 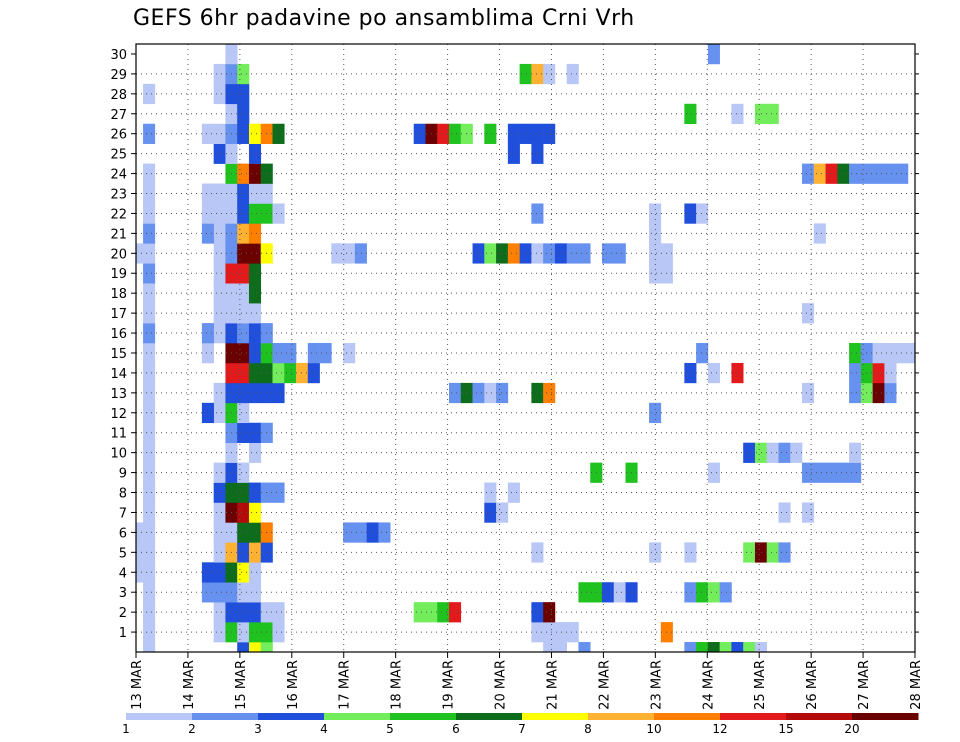 I want to click on x-tick-label: 15 MAR, so click(x=241, y=685).